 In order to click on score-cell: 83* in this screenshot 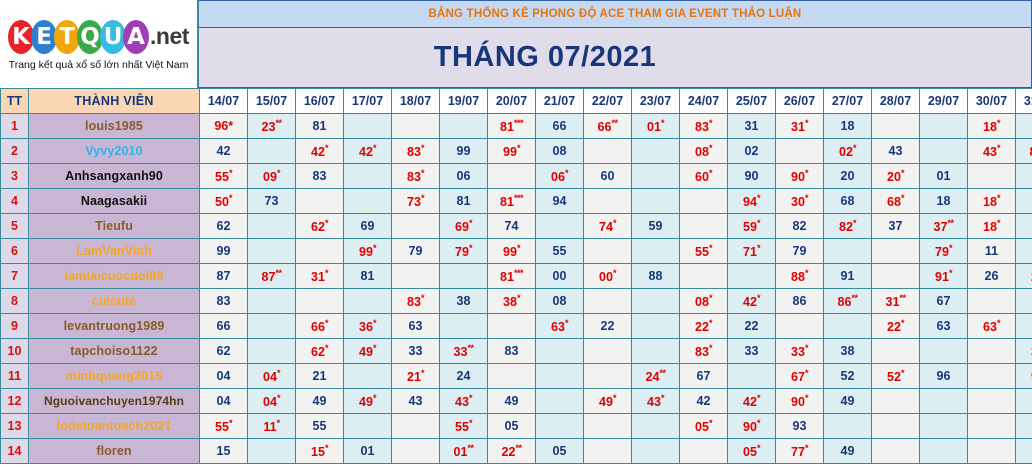, I will do `click(415, 301)`.